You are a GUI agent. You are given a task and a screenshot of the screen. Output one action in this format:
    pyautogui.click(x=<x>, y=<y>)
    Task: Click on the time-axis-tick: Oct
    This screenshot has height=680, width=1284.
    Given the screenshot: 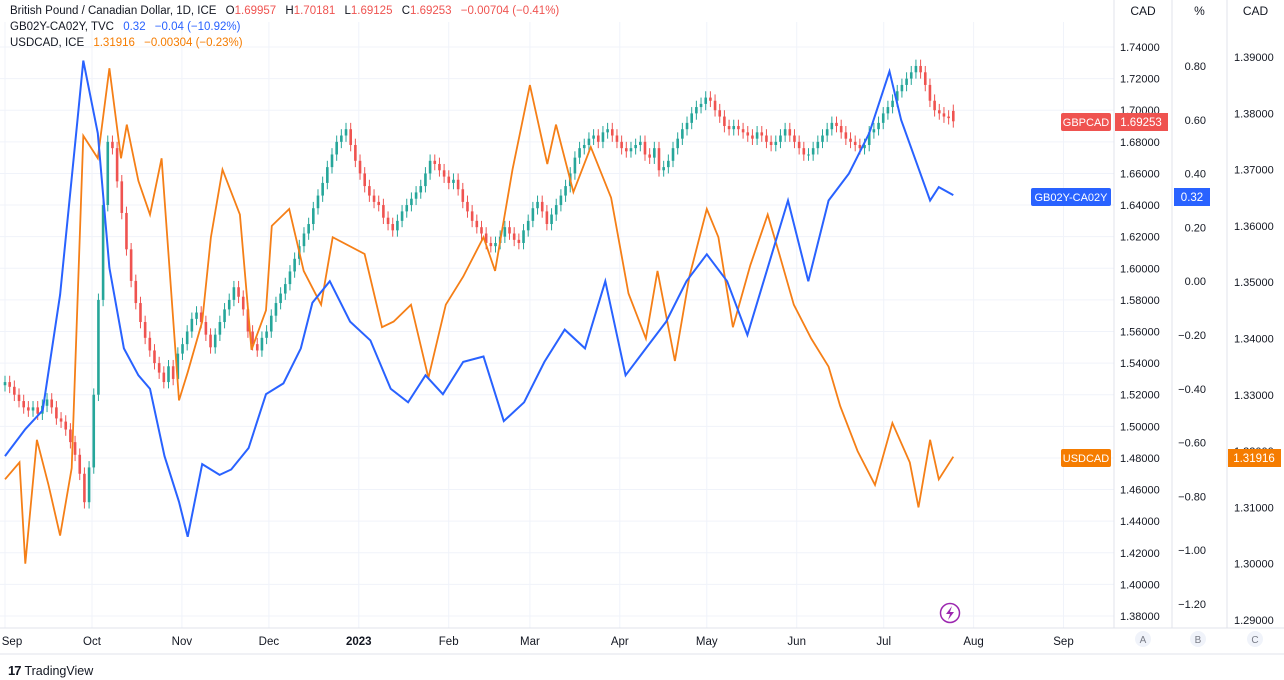 What is the action you would take?
    pyautogui.click(x=92, y=642)
    